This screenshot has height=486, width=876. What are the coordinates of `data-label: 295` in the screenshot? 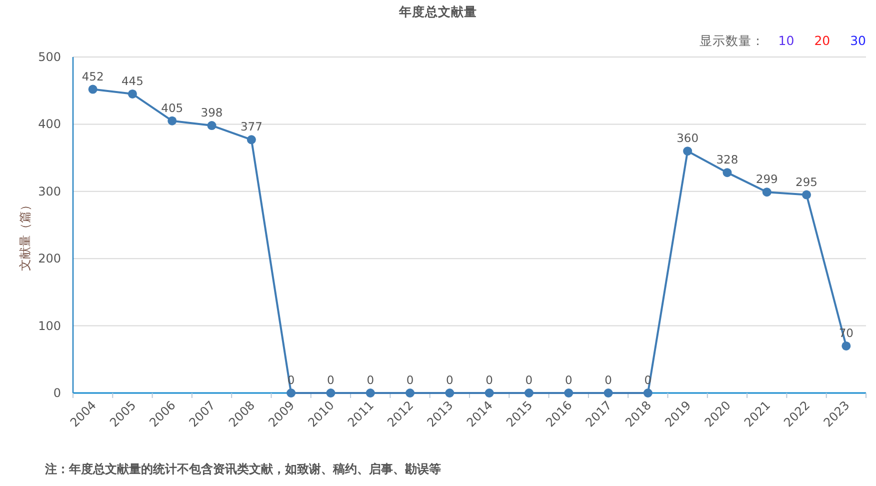 It's located at (807, 181).